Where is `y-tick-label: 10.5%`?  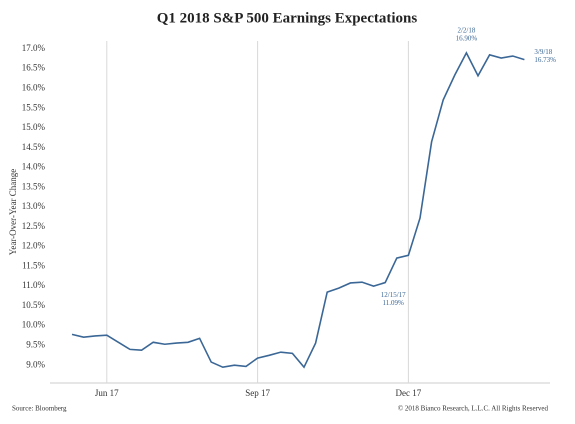 y-tick-label: 10.5% is located at coordinates (34, 305).